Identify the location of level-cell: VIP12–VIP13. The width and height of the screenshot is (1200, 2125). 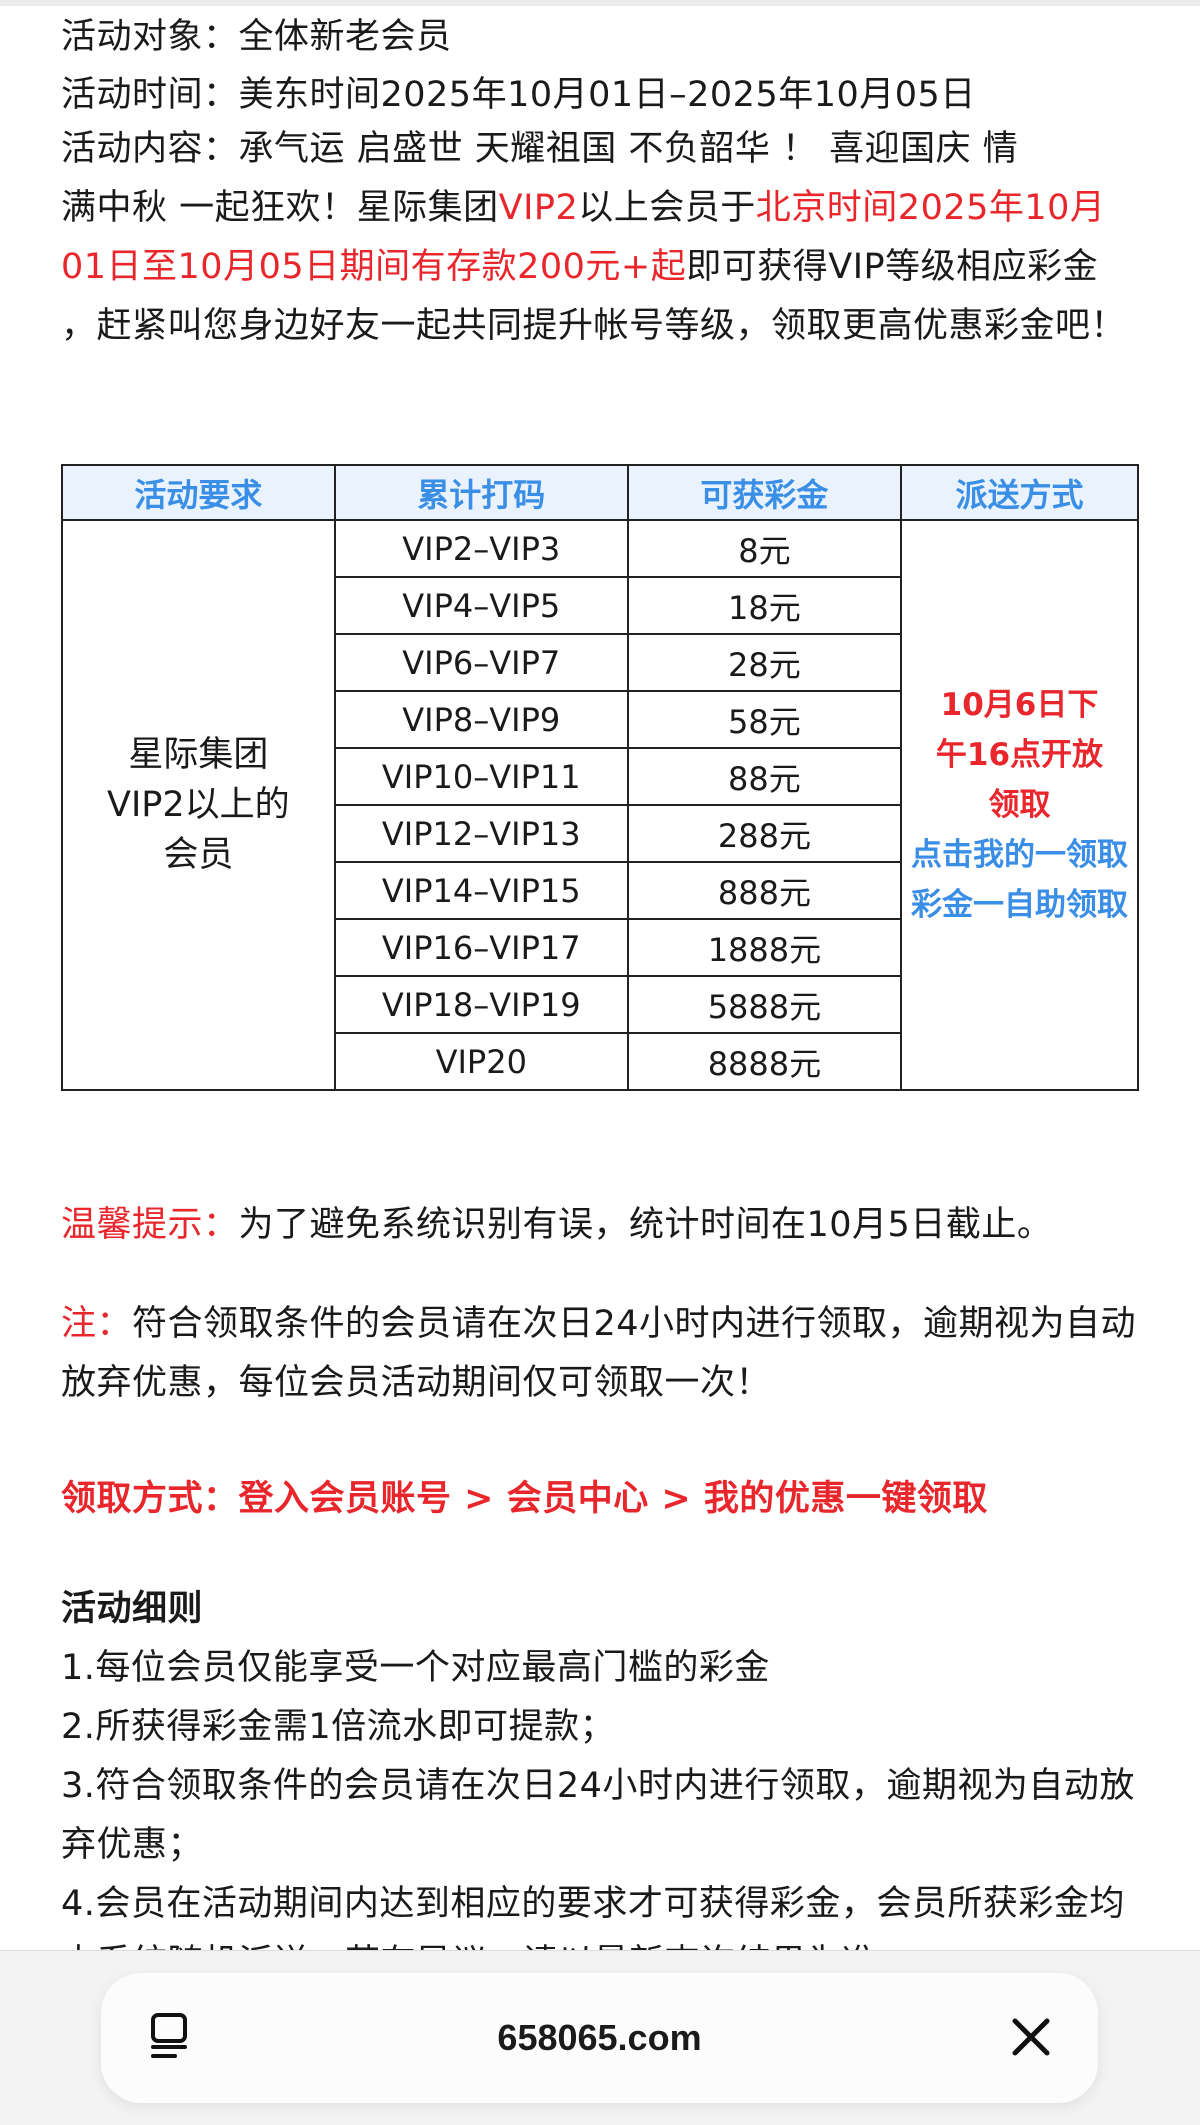
(481, 833).